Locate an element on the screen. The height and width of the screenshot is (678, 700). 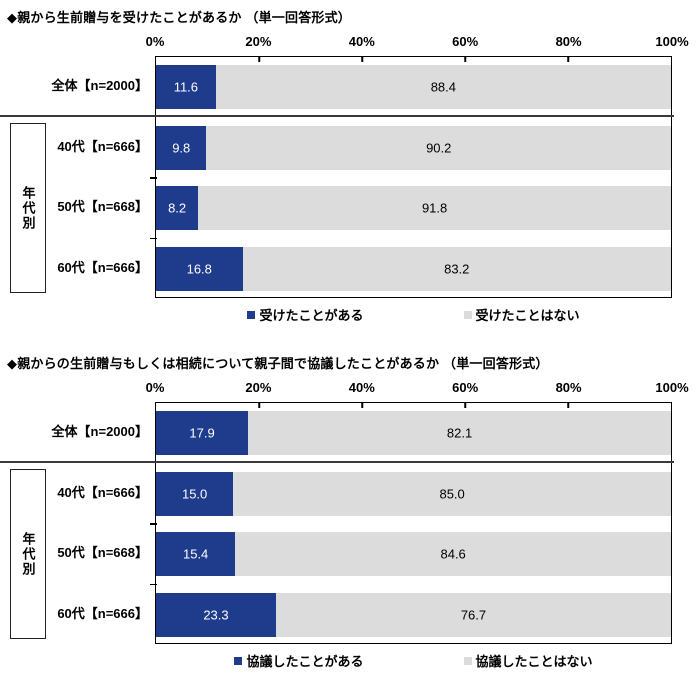
bar-row: 9.8 90.2 is located at coordinates (413, 148).